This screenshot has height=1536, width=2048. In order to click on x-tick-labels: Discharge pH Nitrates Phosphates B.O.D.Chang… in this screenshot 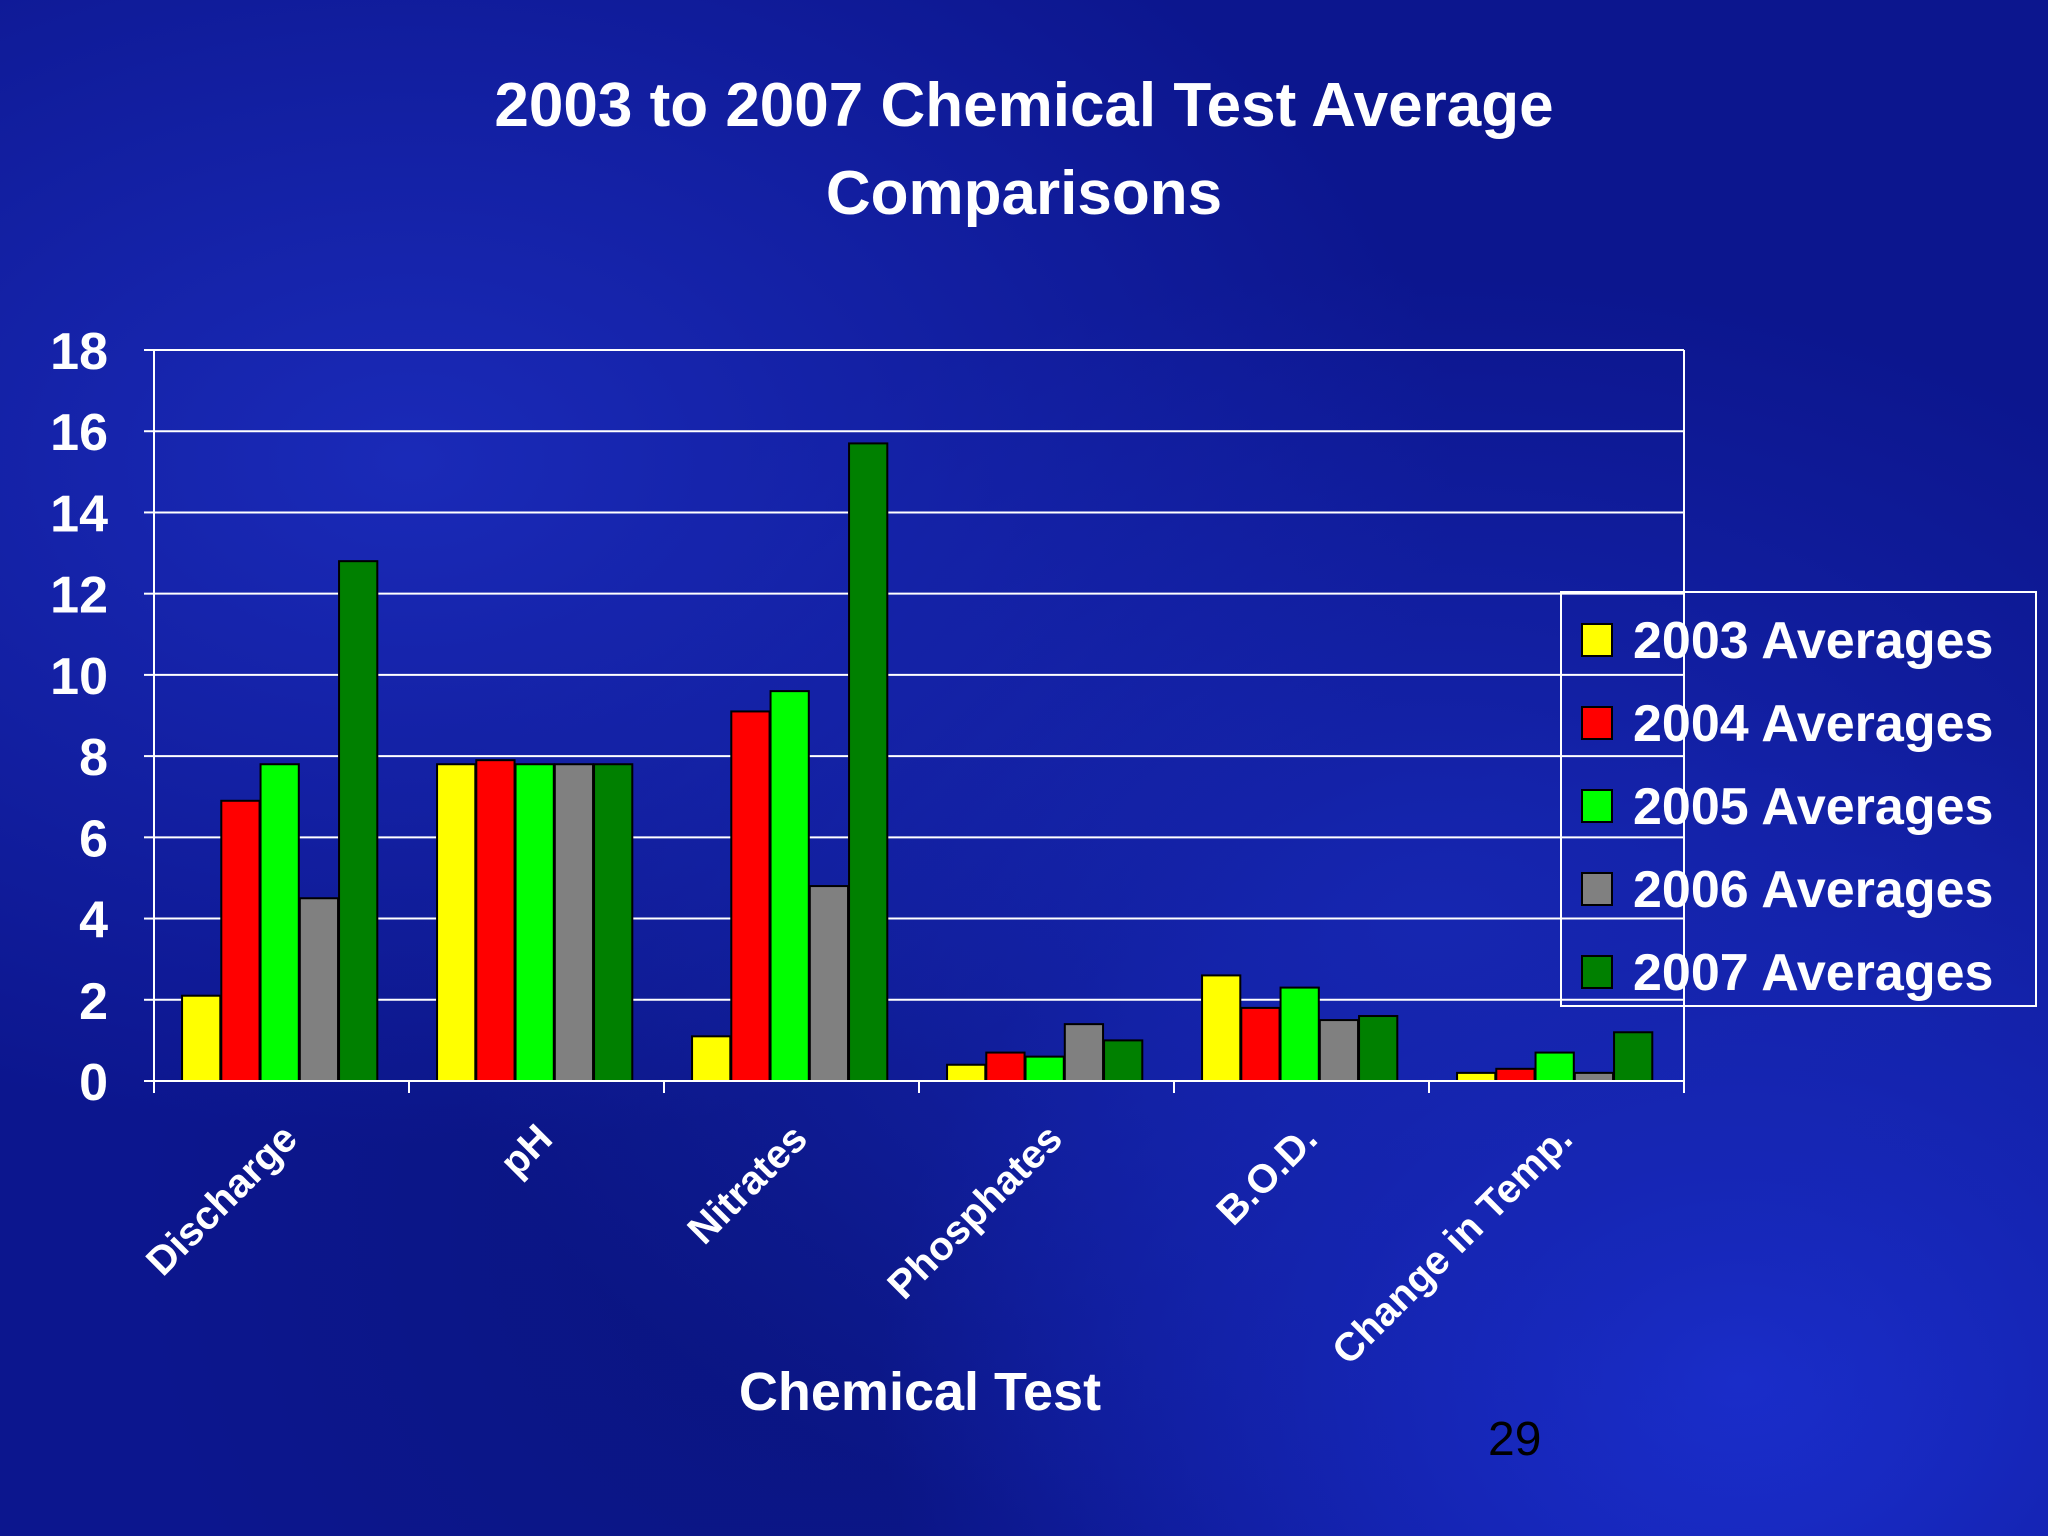, I will do `click(859, 1244)`.